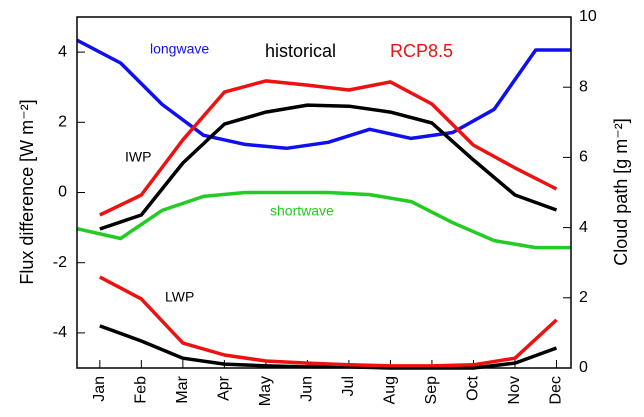 This screenshot has height=417, width=644. I want to click on x-tick-label: Mar, so click(182, 389).